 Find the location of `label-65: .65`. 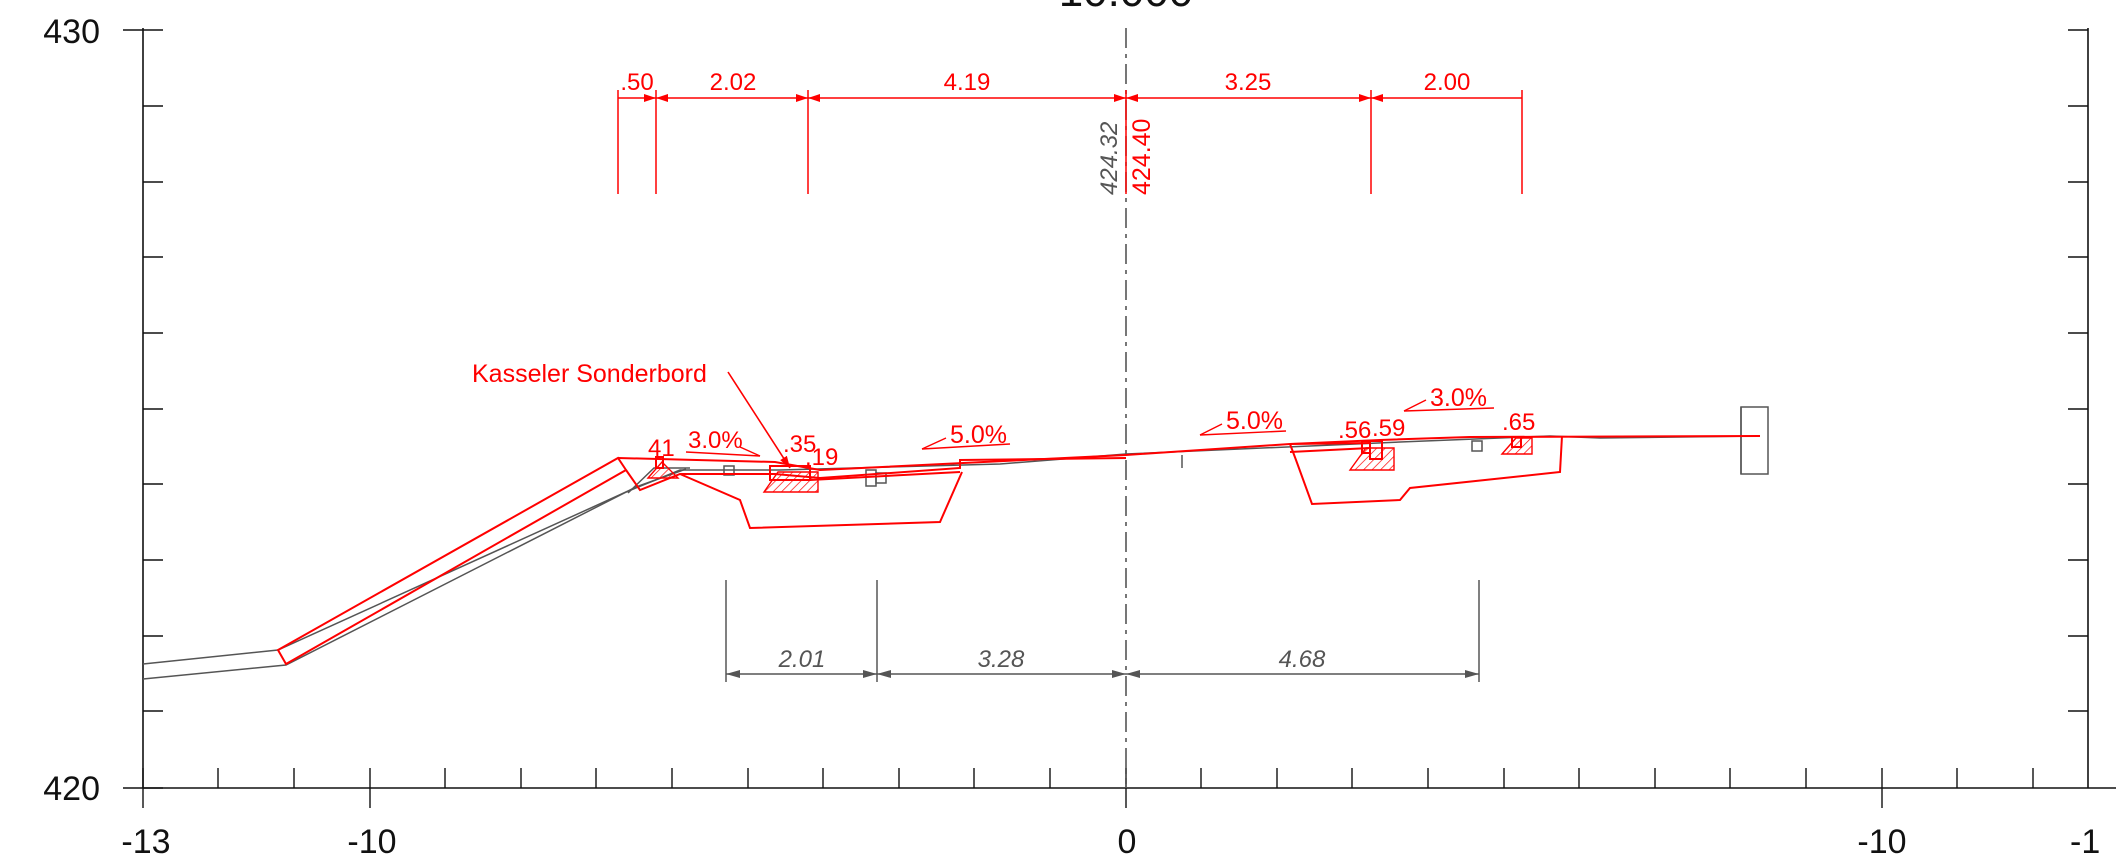

label-65: .65 is located at coordinates (1518, 422).